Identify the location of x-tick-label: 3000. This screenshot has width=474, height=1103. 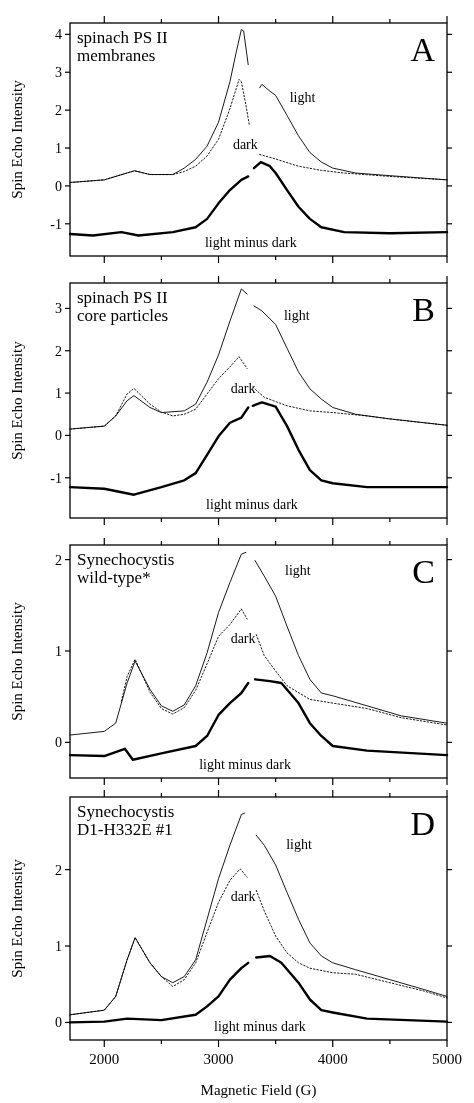
(218, 1059).